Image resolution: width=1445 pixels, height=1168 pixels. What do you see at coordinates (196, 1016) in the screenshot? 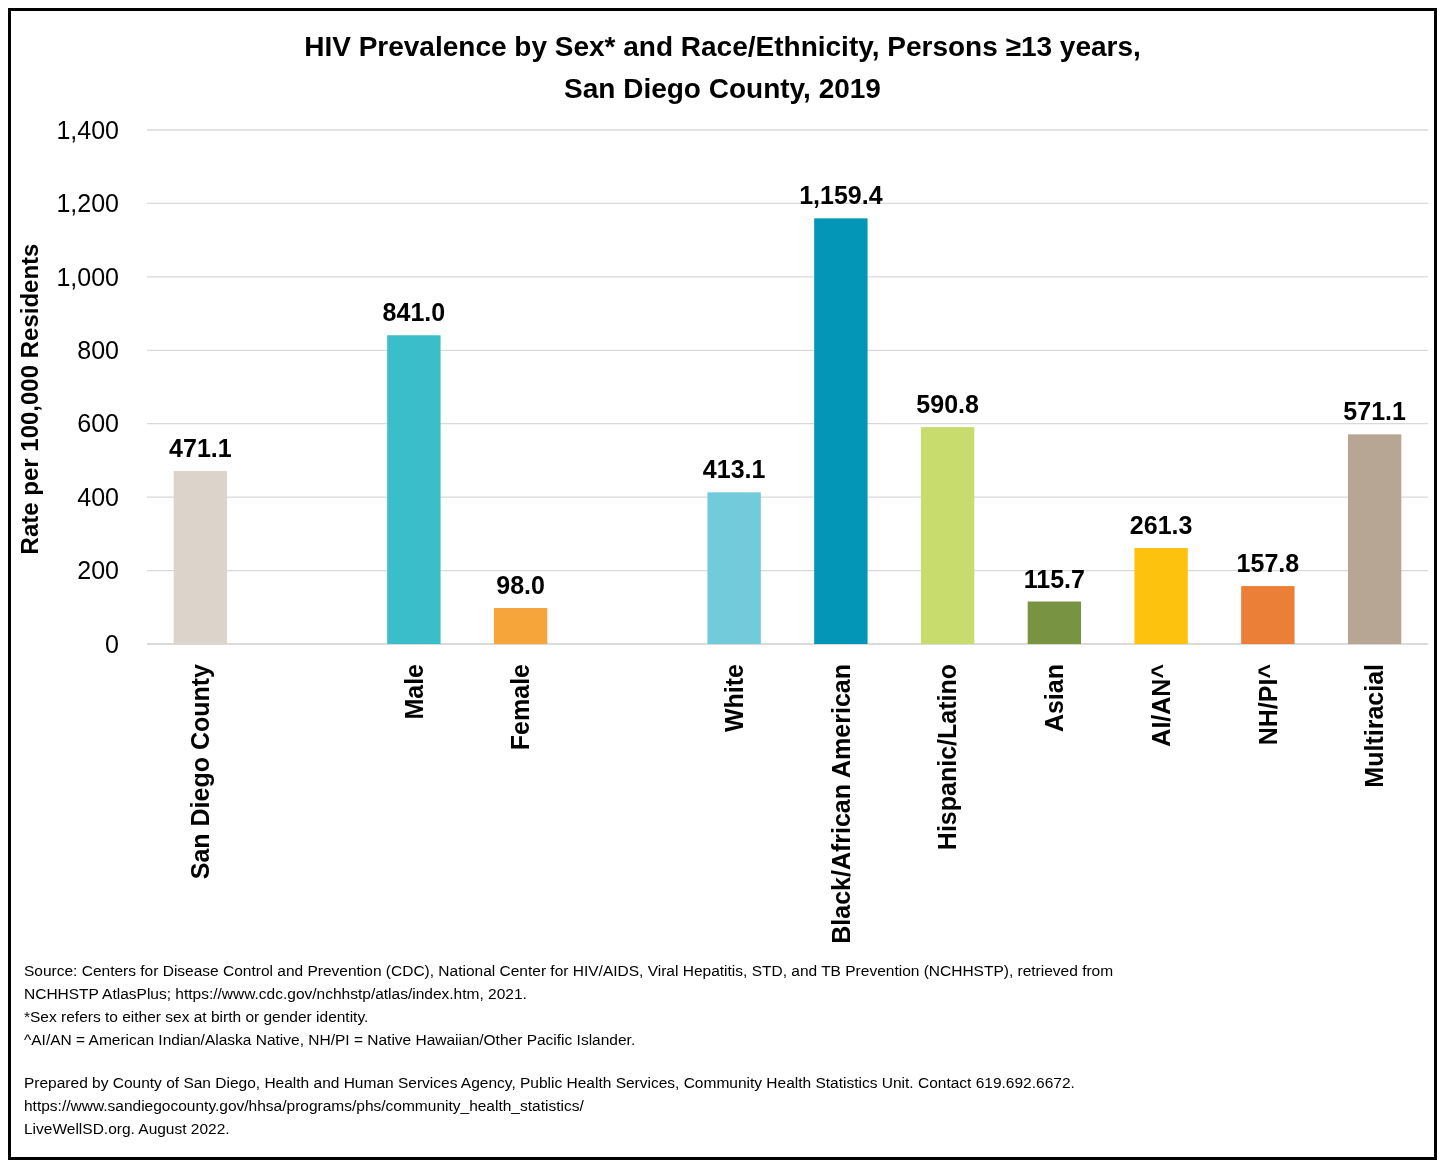
I see `text: *Sex refers to either sex at birth or gender identity.` at bounding box center [196, 1016].